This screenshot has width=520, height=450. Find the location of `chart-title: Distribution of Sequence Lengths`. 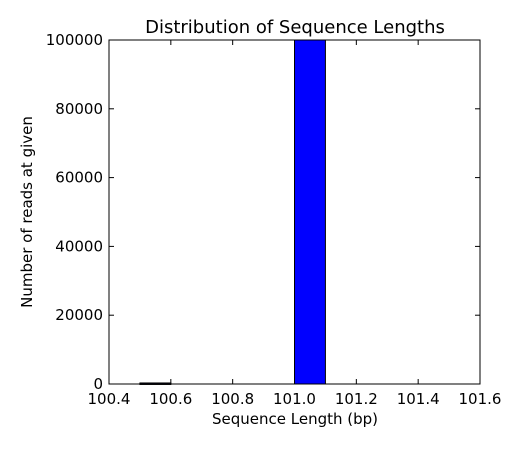

chart-title: Distribution of Sequence Lengths is located at coordinates (295, 27).